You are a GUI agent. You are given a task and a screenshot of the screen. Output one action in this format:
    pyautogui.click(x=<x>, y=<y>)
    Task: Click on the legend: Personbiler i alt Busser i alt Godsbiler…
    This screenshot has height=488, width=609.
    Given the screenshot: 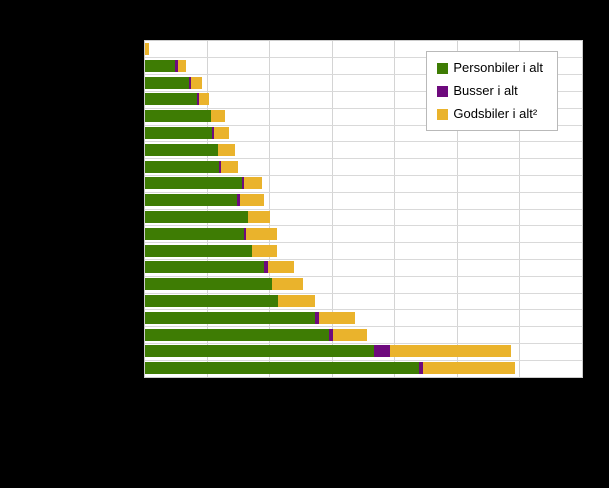 What is the action you would take?
    pyautogui.click(x=492, y=91)
    